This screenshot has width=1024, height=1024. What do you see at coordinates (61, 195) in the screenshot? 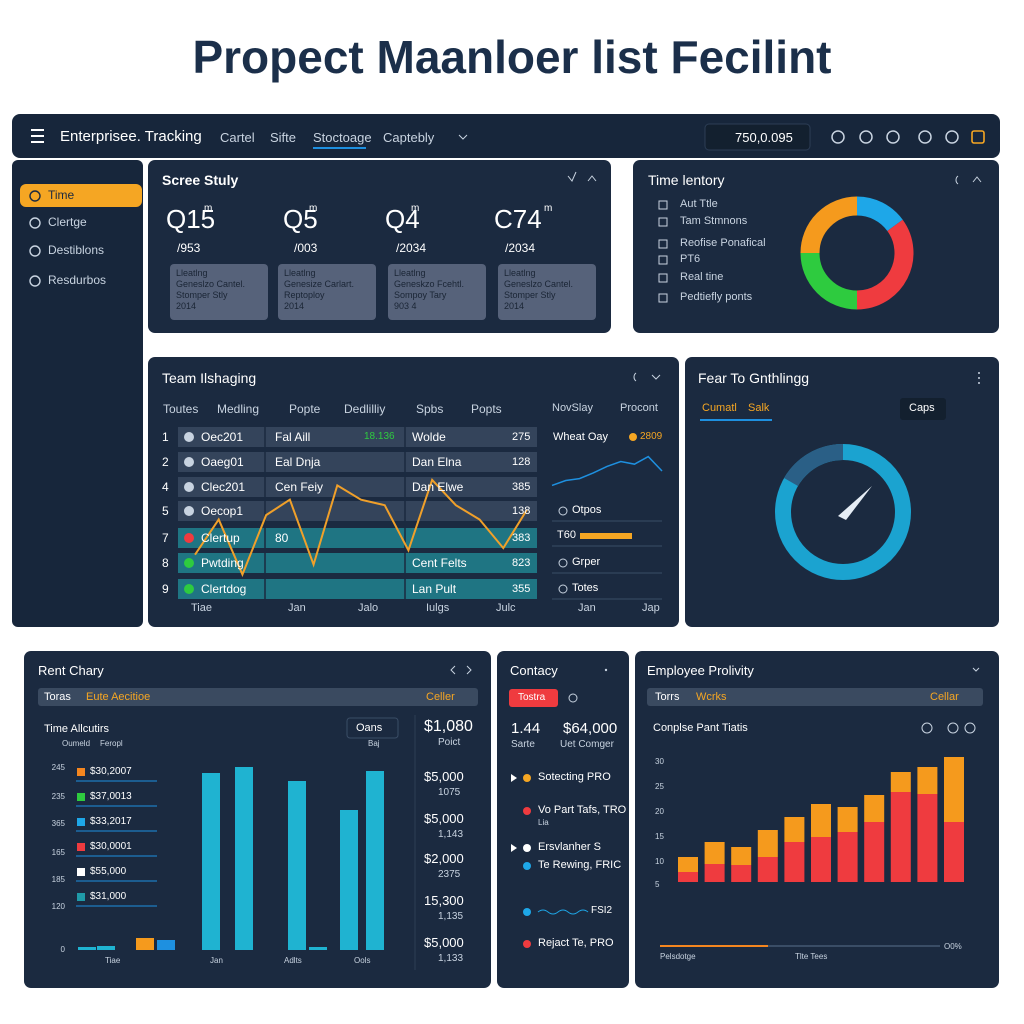
I see `side-item: Time` at bounding box center [61, 195].